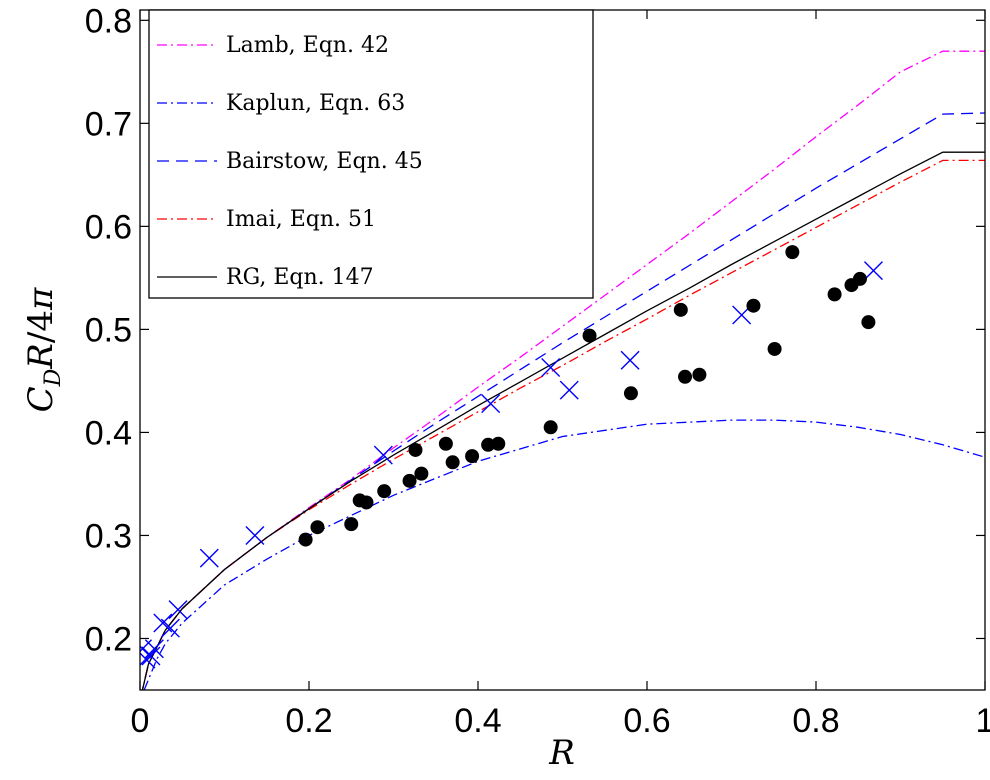 This screenshot has height=780, width=990. I want to click on legend-label-3: Bairstow, Eqn. 45, so click(324, 161).